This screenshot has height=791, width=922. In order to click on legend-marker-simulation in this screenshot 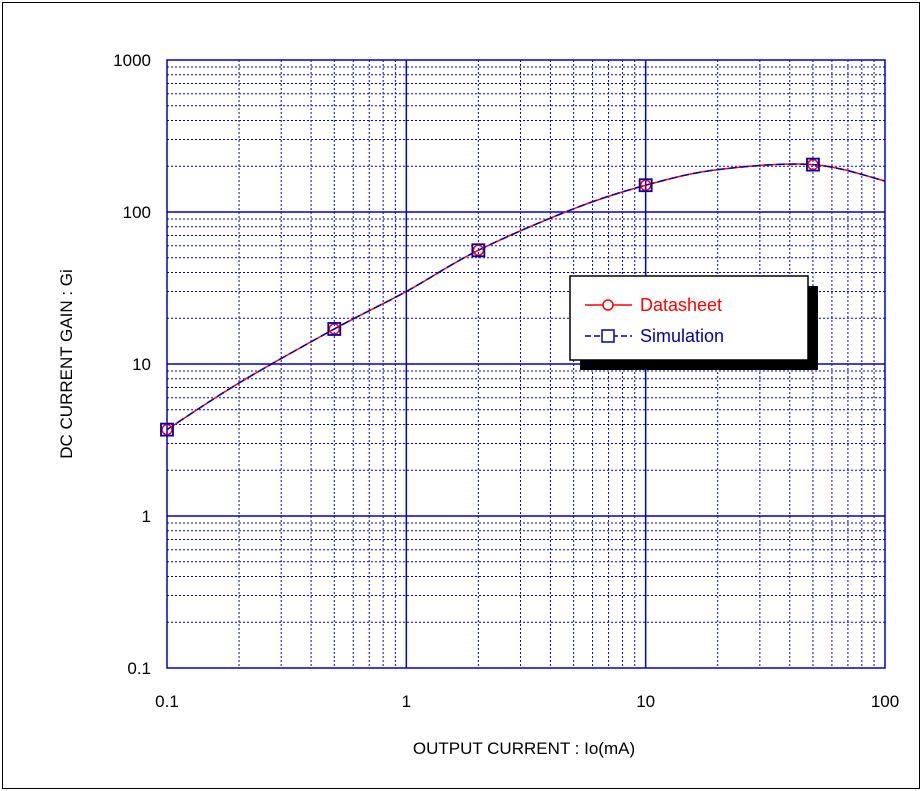, I will do `click(608, 336)`.